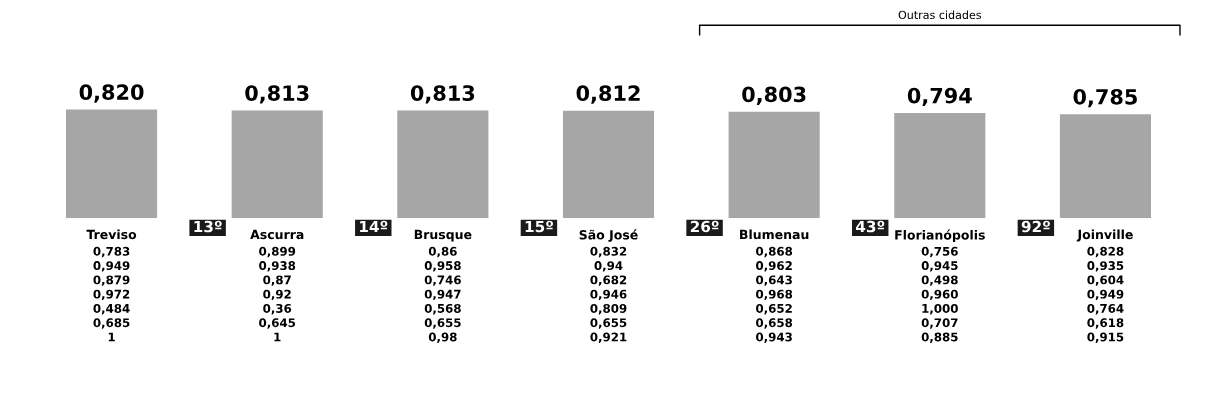 This screenshot has height=412, width=1217. I want to click on data-label: 0,820, so click(111, 93).